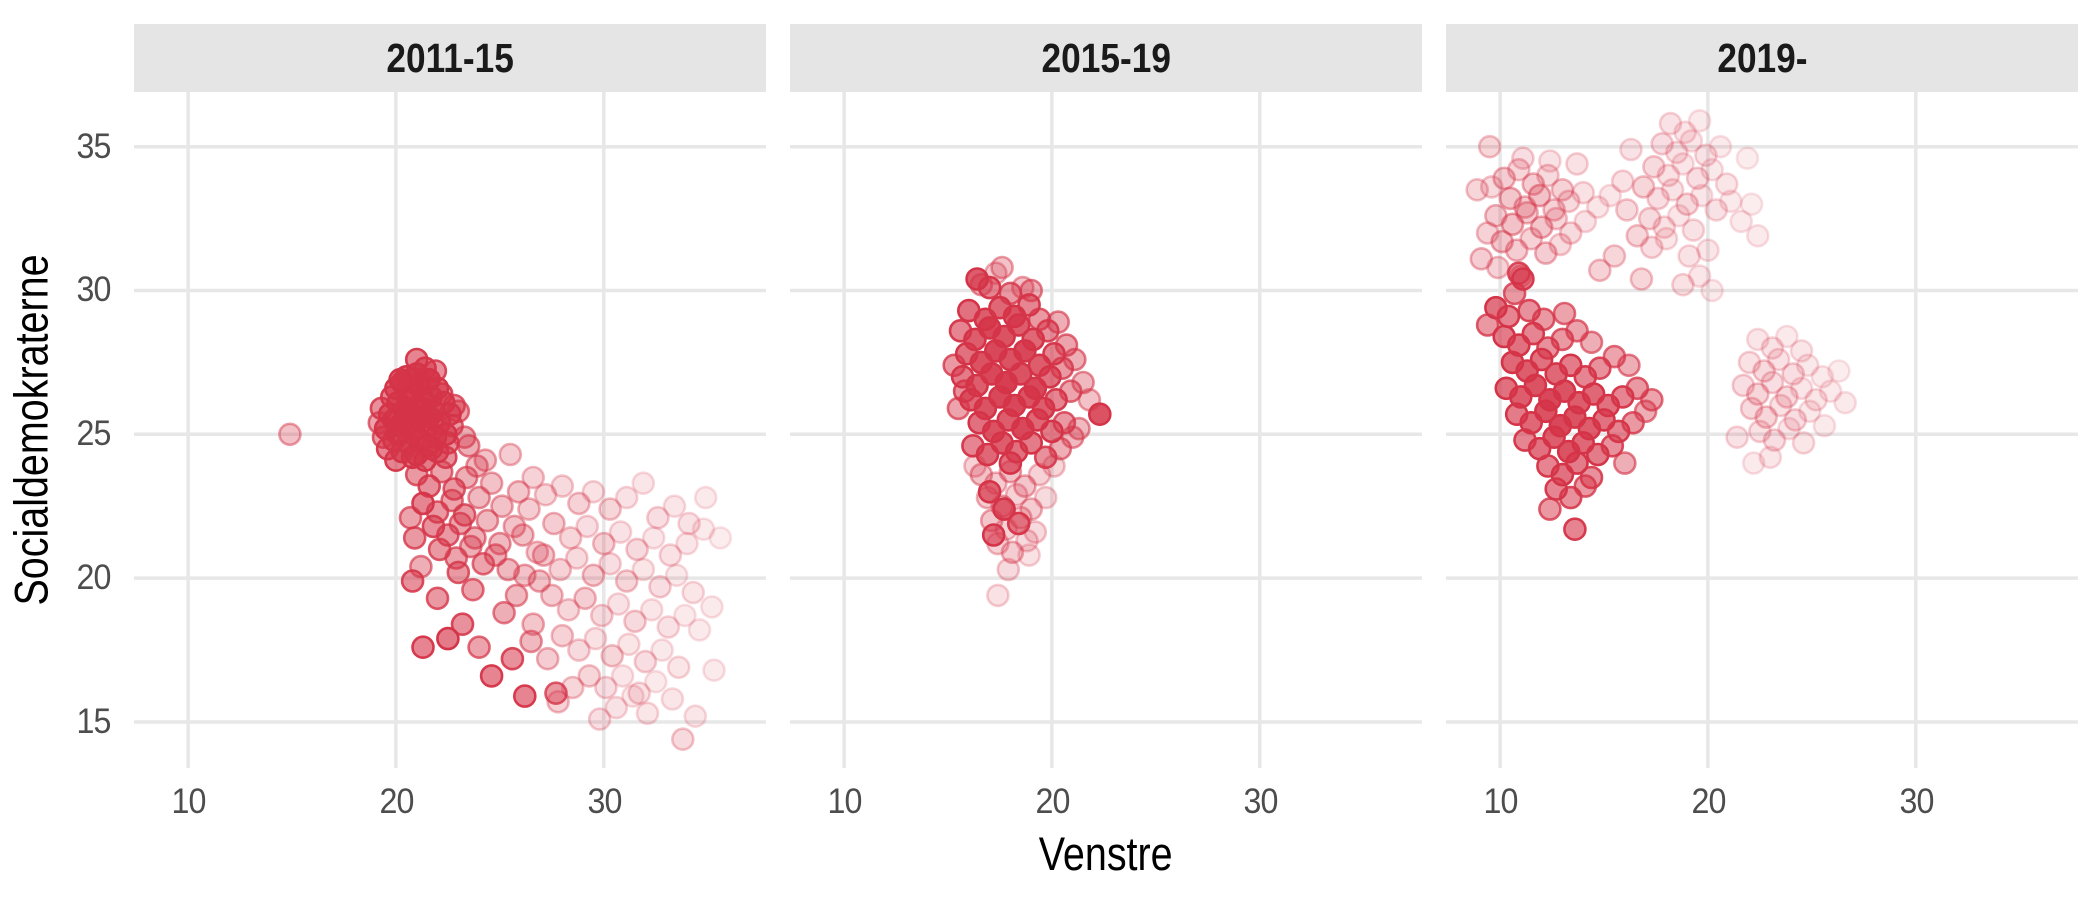  I want to click on y-tick-label: 35, so click(94, 146).